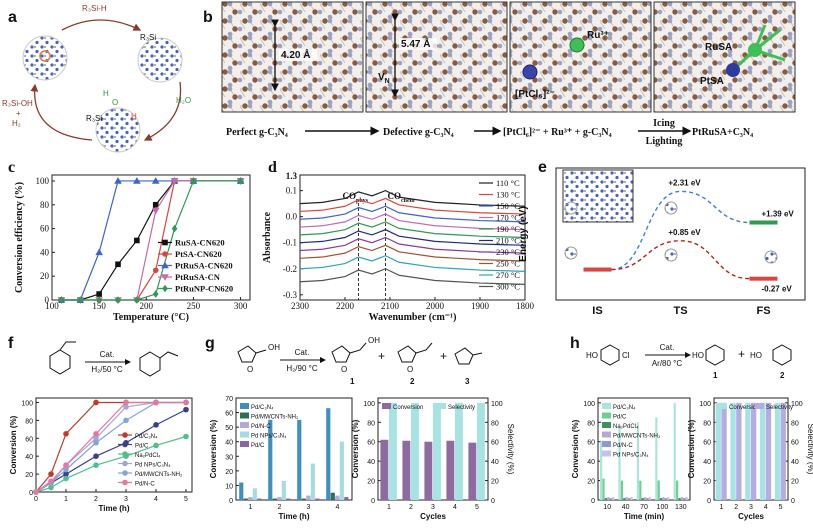 This screenshot has width=813, height=530. What do you see at coordinates (467, 381) in the screenshot?
I see `product-number: 3` at bounding box center [467, 381].